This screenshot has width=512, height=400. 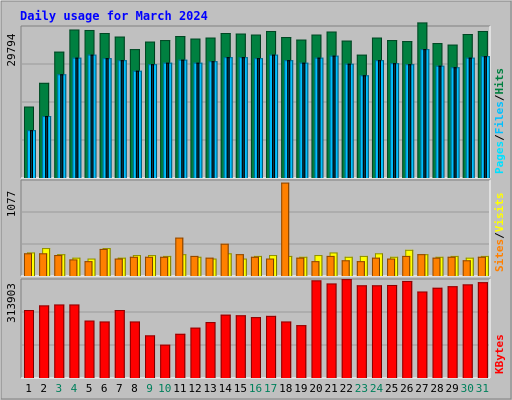 I want to click on day-label: 13, so click(x=209, y=388).